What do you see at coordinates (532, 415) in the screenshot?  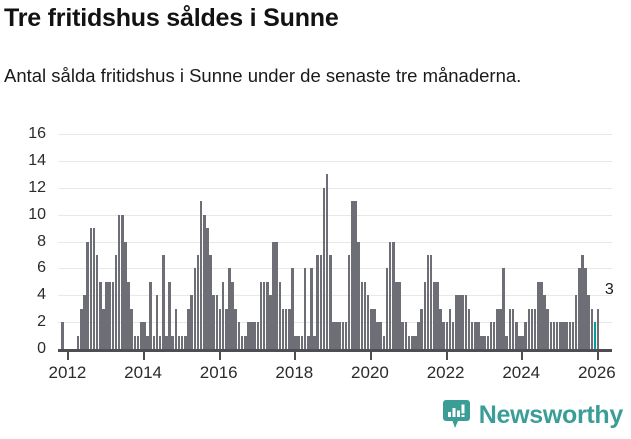 I see `newsworthy-logo: Newsworthy` at bounding box center [532, 415].